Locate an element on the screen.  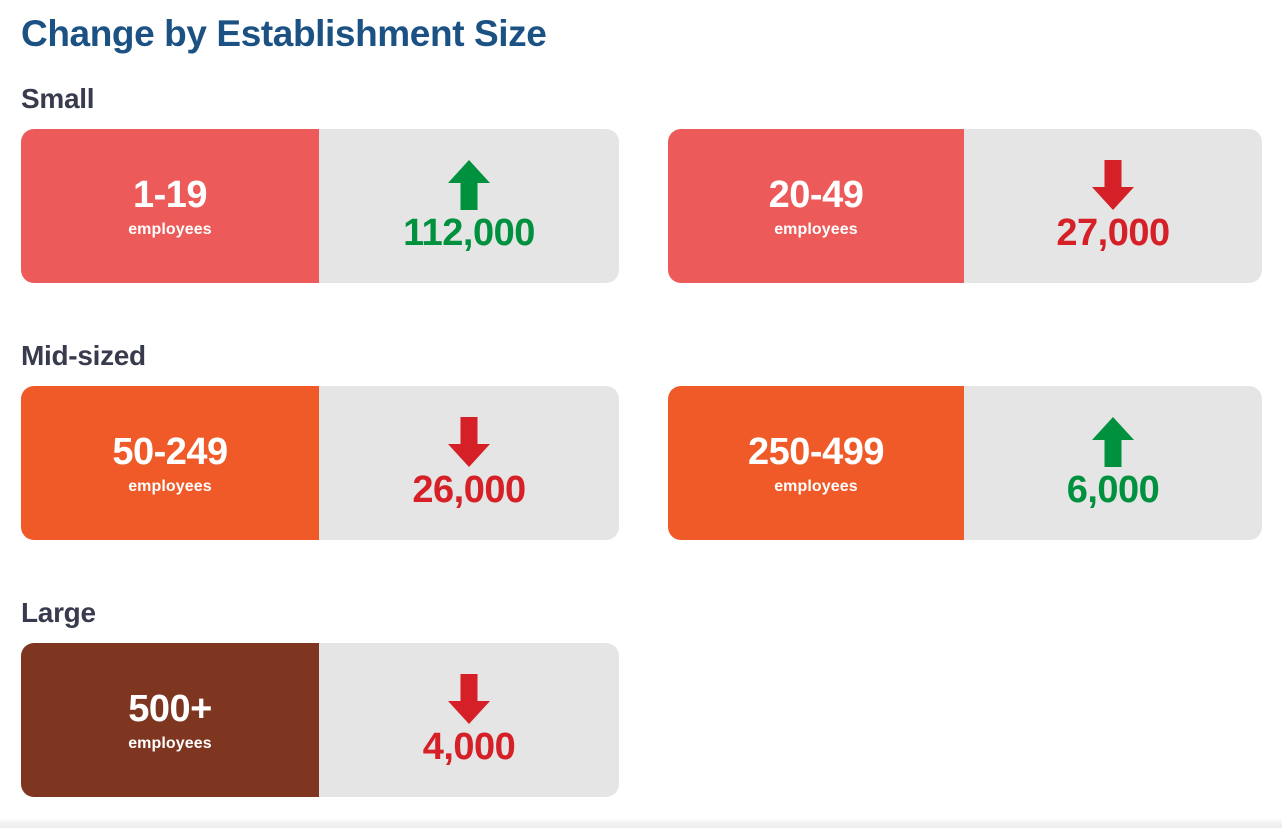
size-card: 20-49 employees 27,000 is located at coordinates (965, 206).